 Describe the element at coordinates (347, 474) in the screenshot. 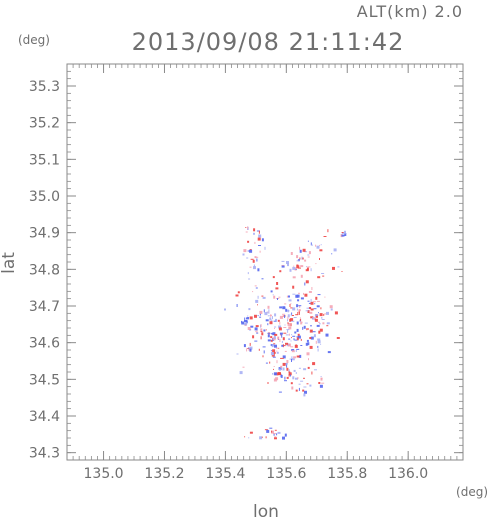

I see `x-tick-label: 135.8` at that location.